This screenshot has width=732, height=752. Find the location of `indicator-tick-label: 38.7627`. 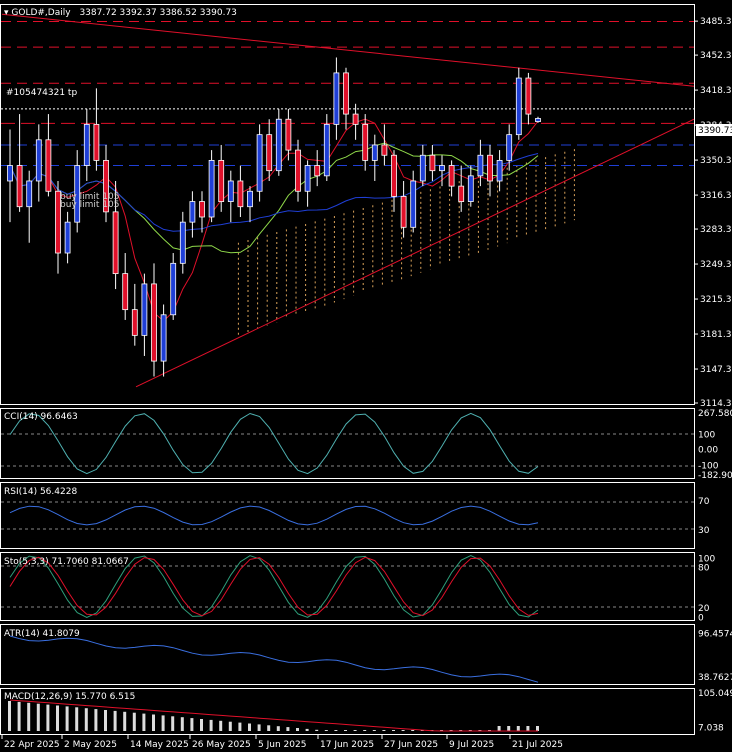

indicator-tick-label: 38.7627 is located at coordinates (715, 678).